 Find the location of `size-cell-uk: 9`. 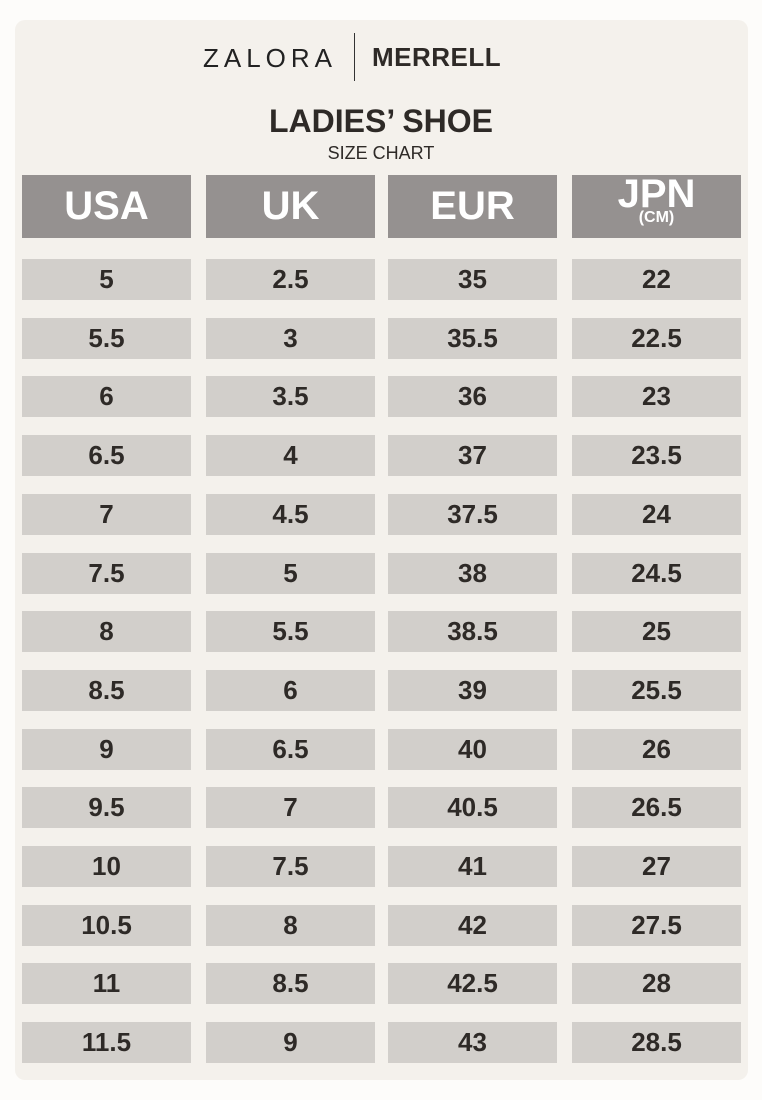

size-cell-uk: 9 is located at coordinates (290, 1042).